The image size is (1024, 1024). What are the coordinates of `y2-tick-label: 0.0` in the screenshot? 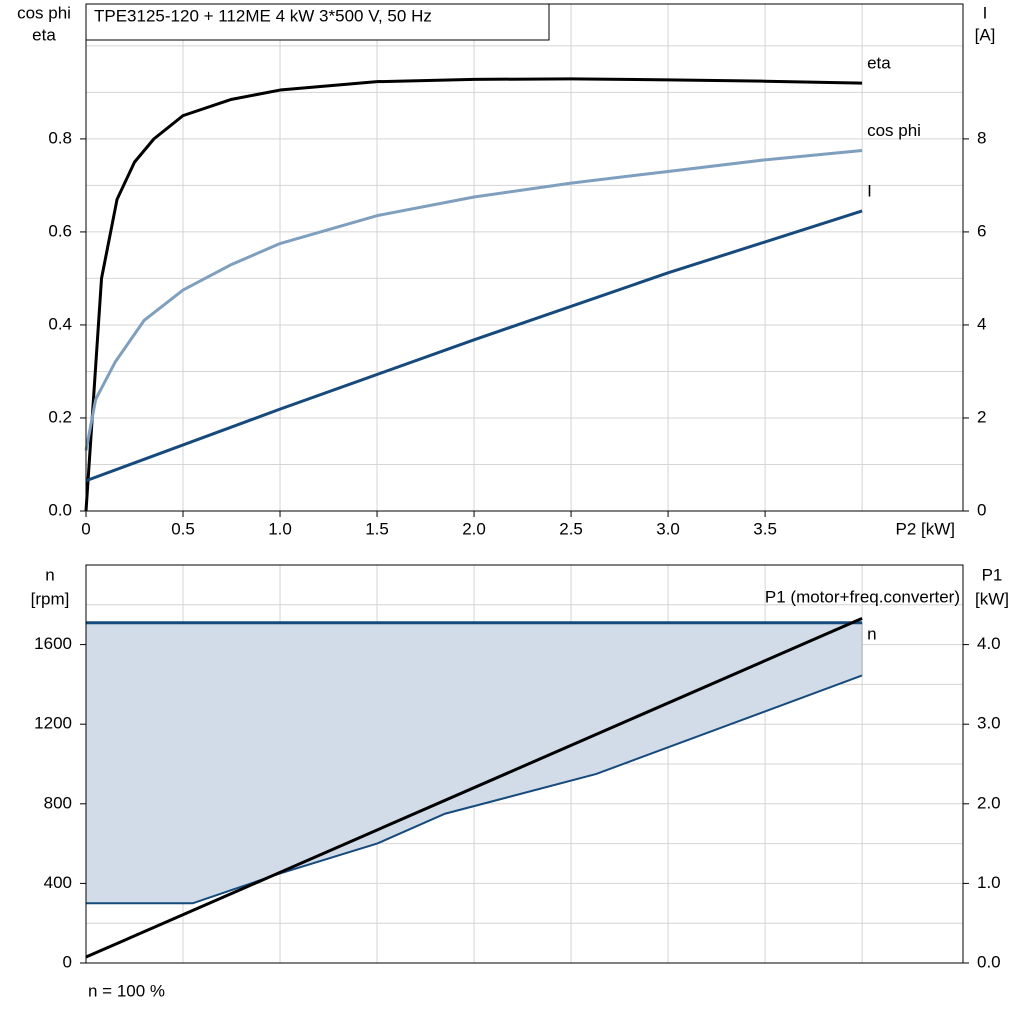 It's located at (989, 961).